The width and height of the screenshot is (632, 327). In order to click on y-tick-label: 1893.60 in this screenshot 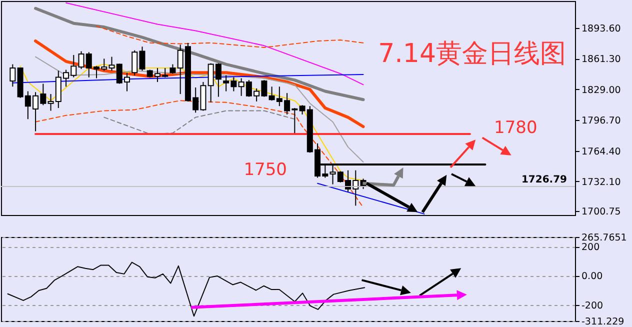, I will do `click(601, 28)`.